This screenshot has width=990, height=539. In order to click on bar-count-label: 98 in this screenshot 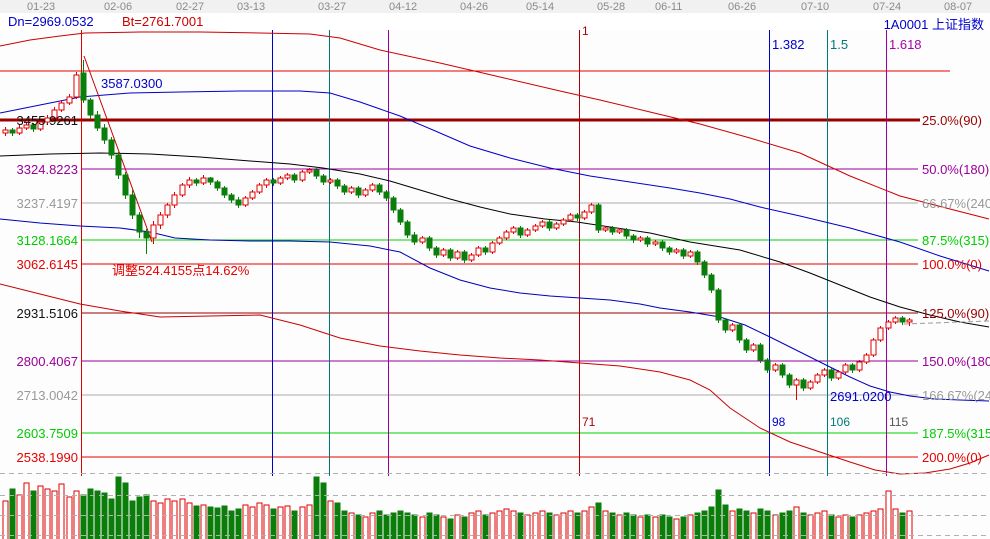, I will do `click(779, 422)`.